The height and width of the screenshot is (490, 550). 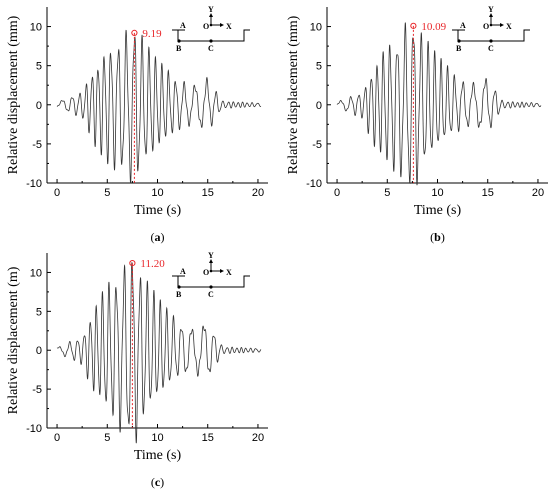 What do you see at coordinates (152, 34) in the screenshot?
I see `peak-value-label: 9.19` at bounding box center [152, 34].